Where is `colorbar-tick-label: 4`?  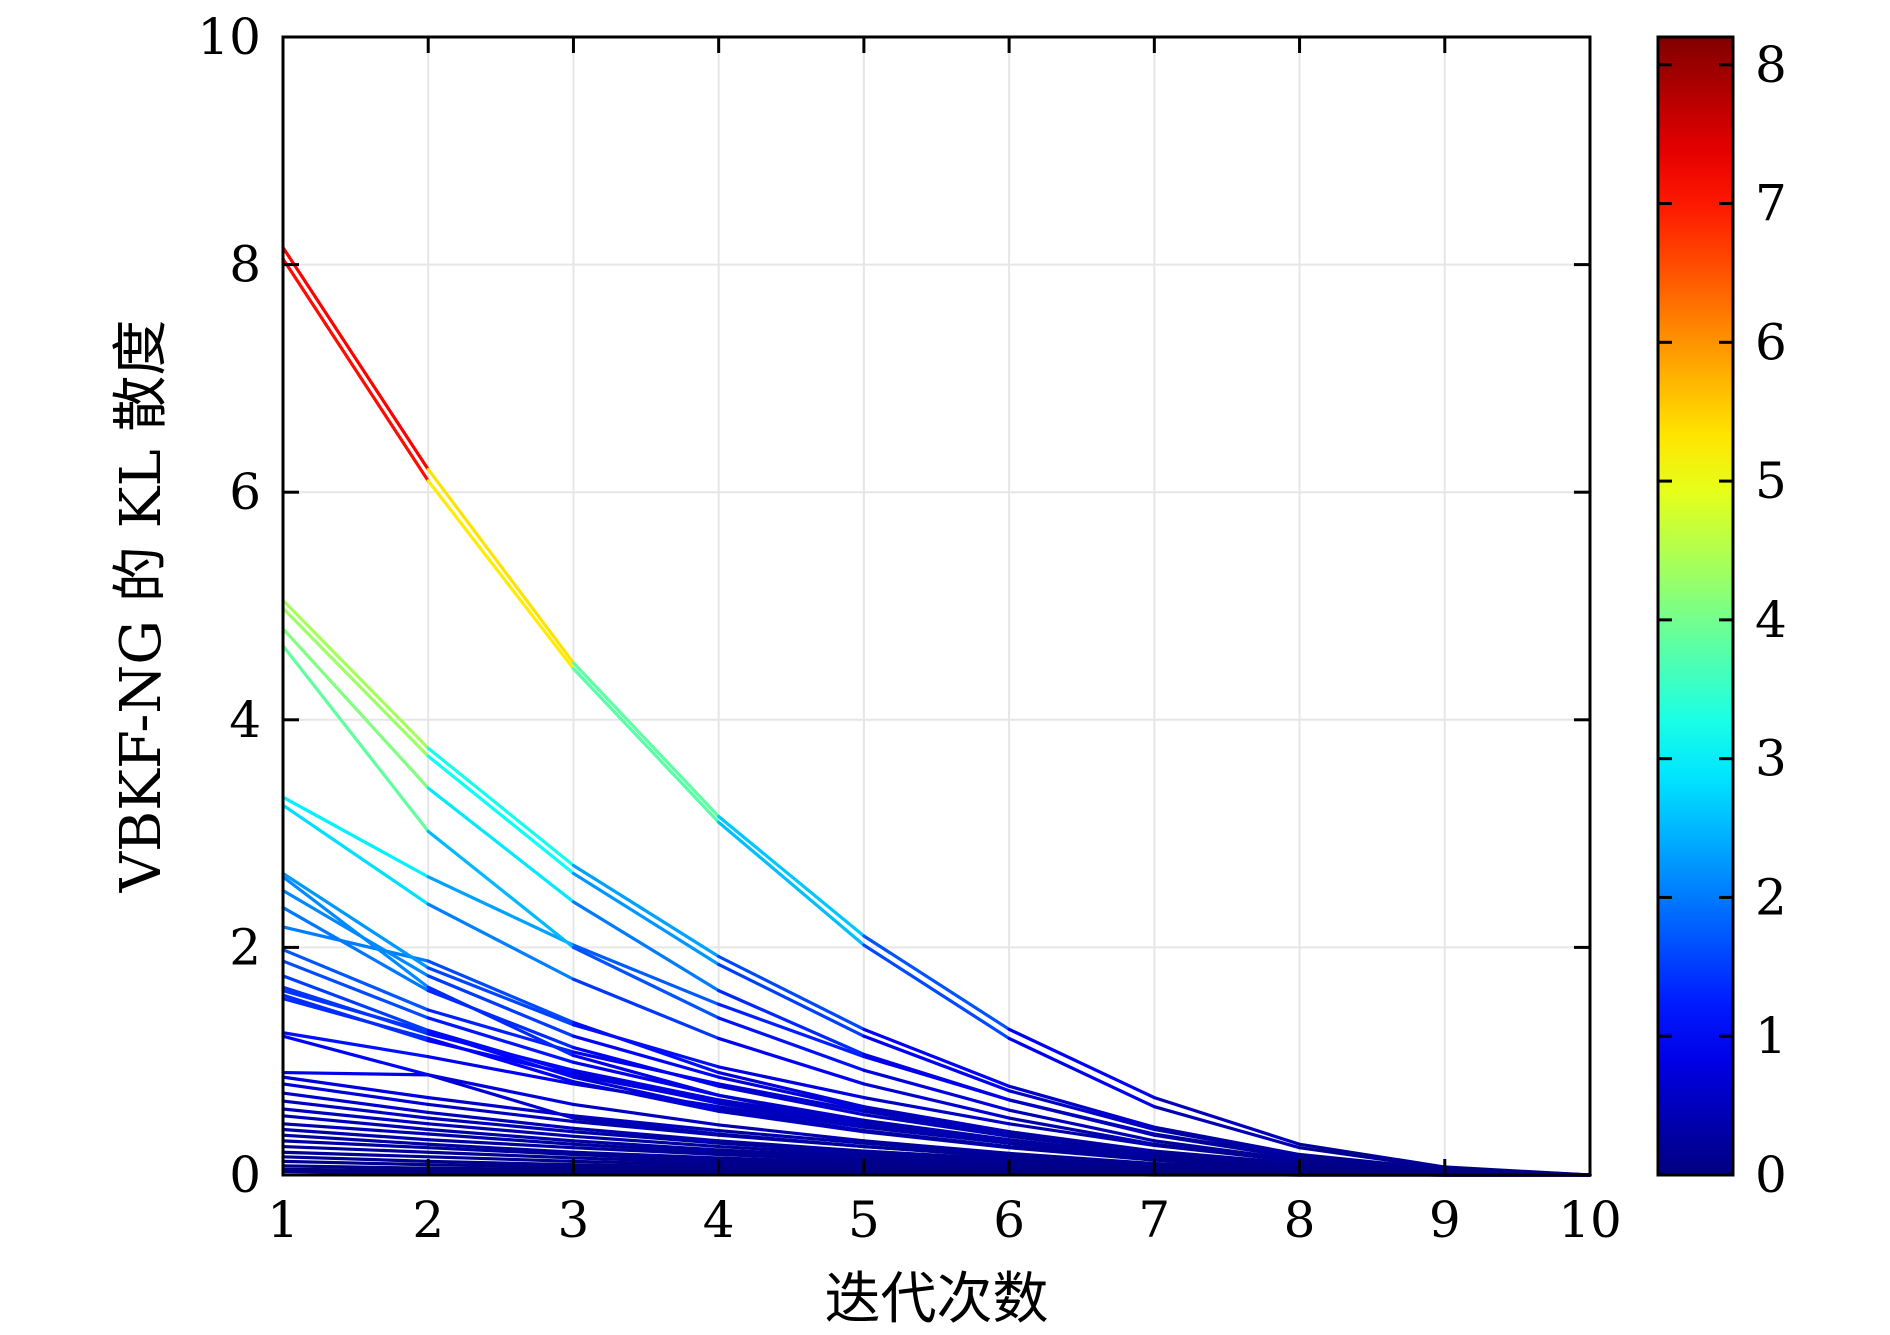 colorbar-tick-label: 4 is located at coordinates (1771, 620).